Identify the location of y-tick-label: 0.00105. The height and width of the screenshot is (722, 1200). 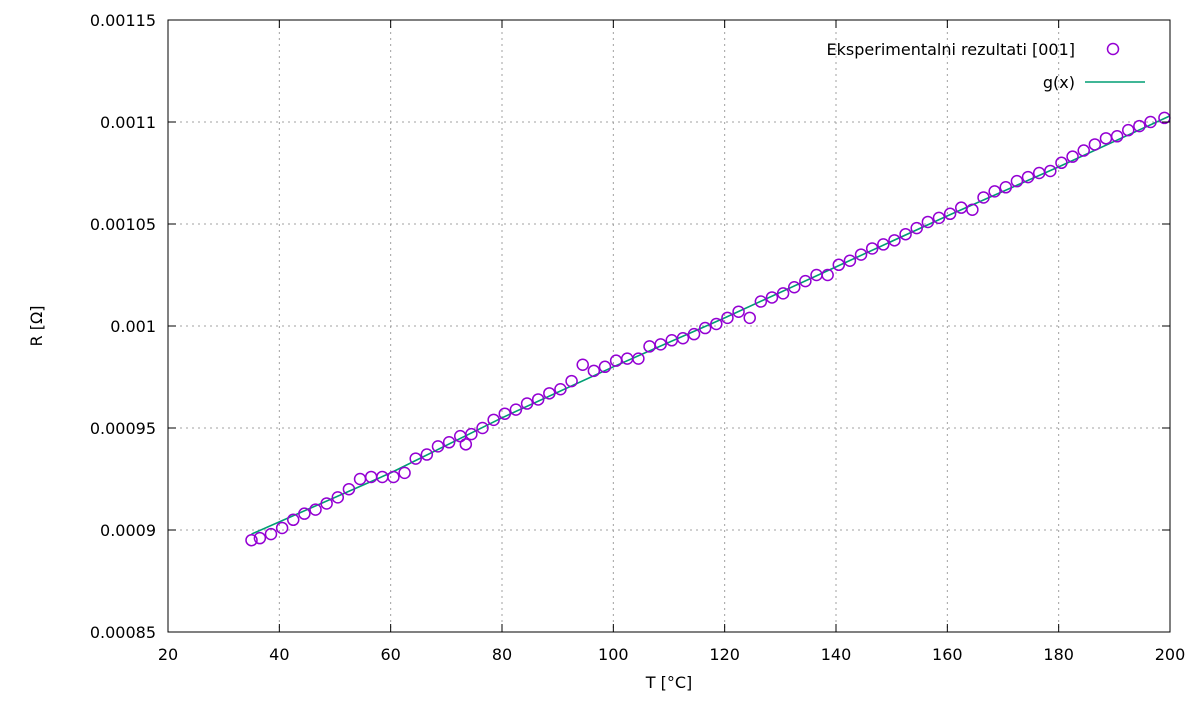
(123, 224).